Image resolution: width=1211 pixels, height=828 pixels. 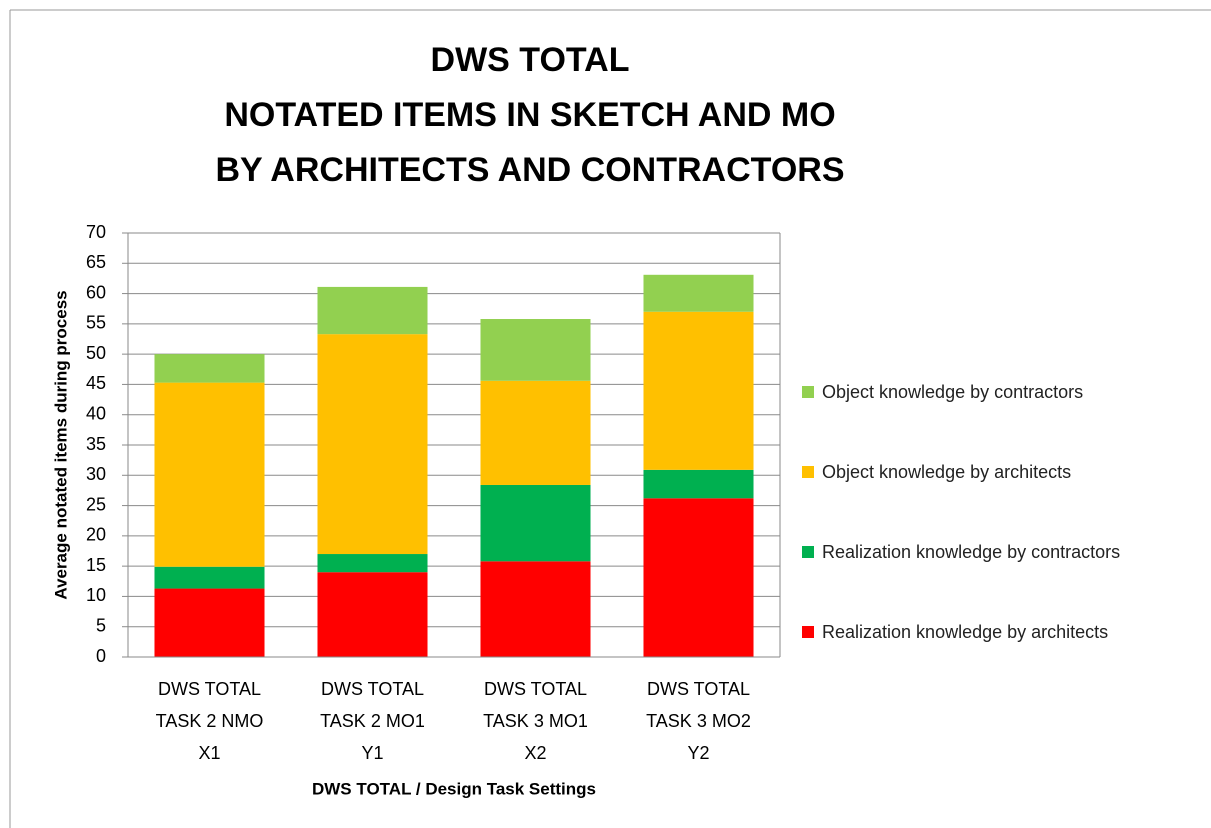 I want to click on y-tick-label: 50, so click(x=96, y=353).